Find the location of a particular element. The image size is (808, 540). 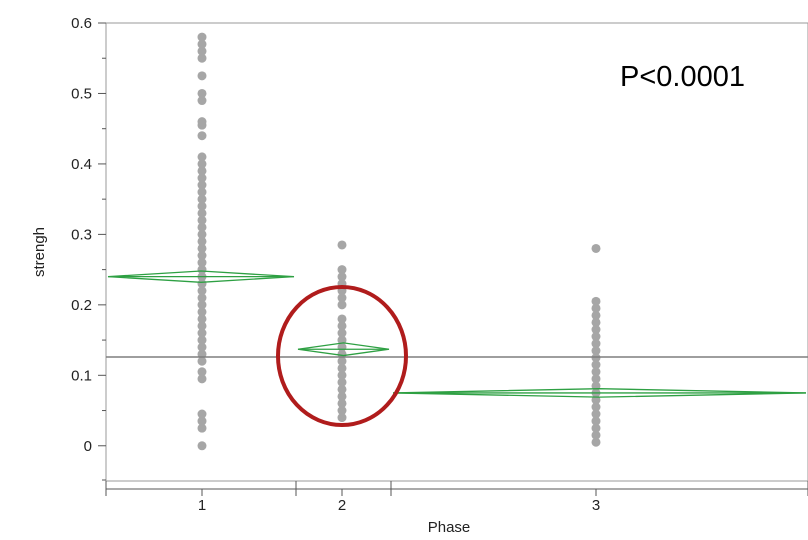

x-axis-title: Phase is located at coordinates (449, 527).